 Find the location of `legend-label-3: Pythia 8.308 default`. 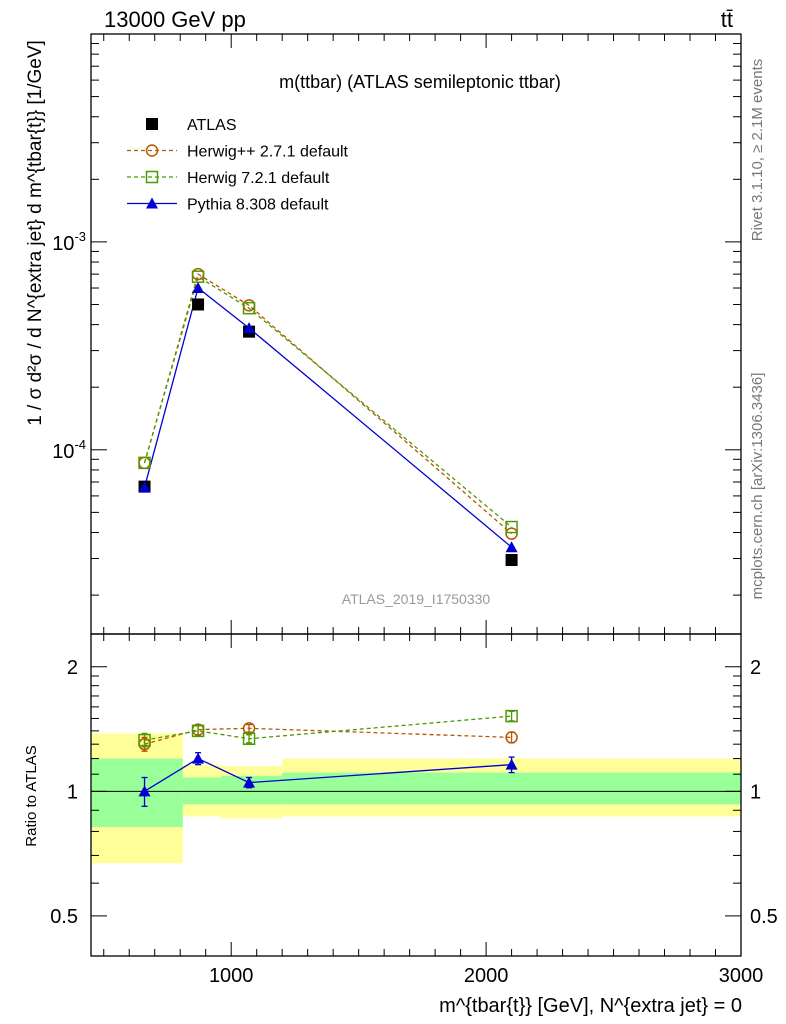

legend-label-3: Pythia 8.308 default is located at coordinates (258, 205).